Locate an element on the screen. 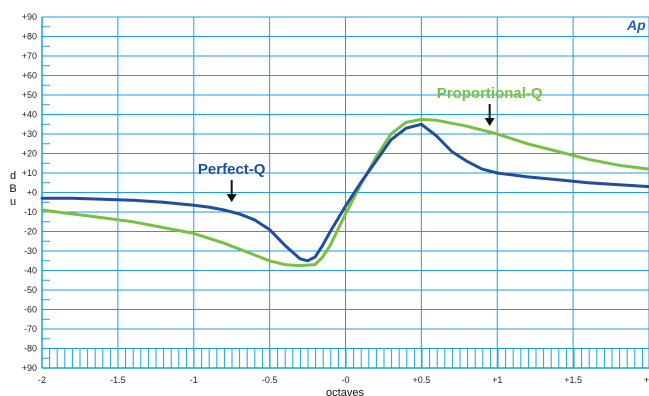 The image size is (649, 396). x-tick-label: -0.5 is located at coordinates (270, 380).